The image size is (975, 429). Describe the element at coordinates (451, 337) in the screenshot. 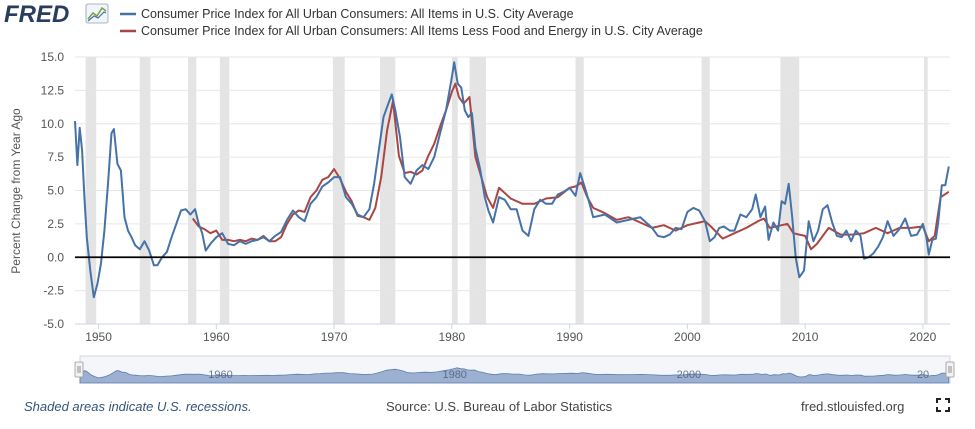

I see `x-tick-label: 1980` at that location.